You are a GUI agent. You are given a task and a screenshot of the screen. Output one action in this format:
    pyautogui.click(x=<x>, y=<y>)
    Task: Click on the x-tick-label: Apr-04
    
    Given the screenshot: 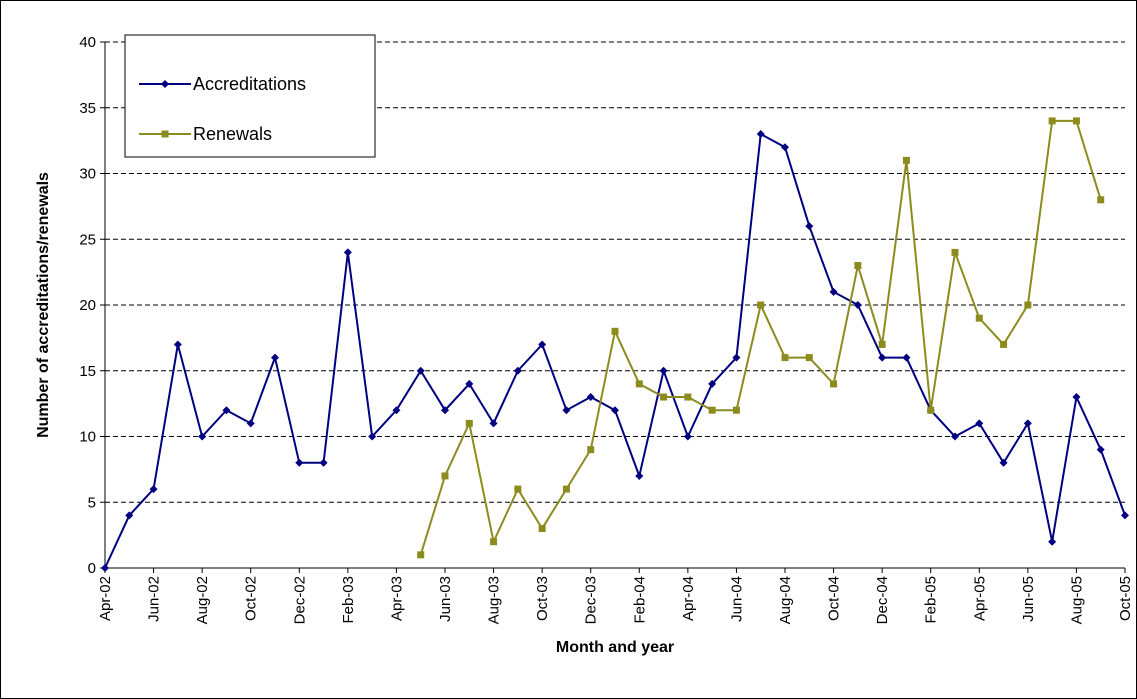 What is the action you would take?
    pyautogui.click(x=688, y=598)
    